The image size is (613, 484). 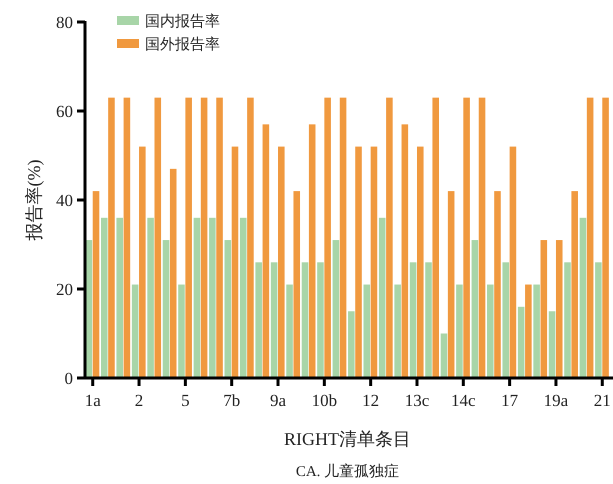 What do you see at coordinates (182, 21) in the screenshot?
I see `legend-label: 国内报告率` at bounding box center [182, 21].